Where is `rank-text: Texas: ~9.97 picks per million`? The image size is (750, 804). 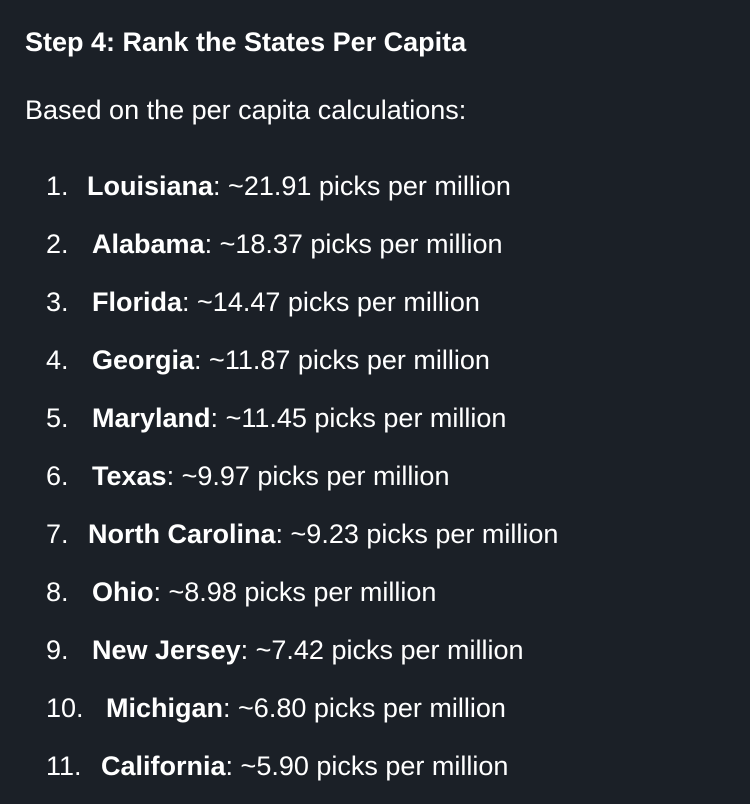
rank-text: Texas: ~9.97 picks per million is located at coordinates (271, 476).